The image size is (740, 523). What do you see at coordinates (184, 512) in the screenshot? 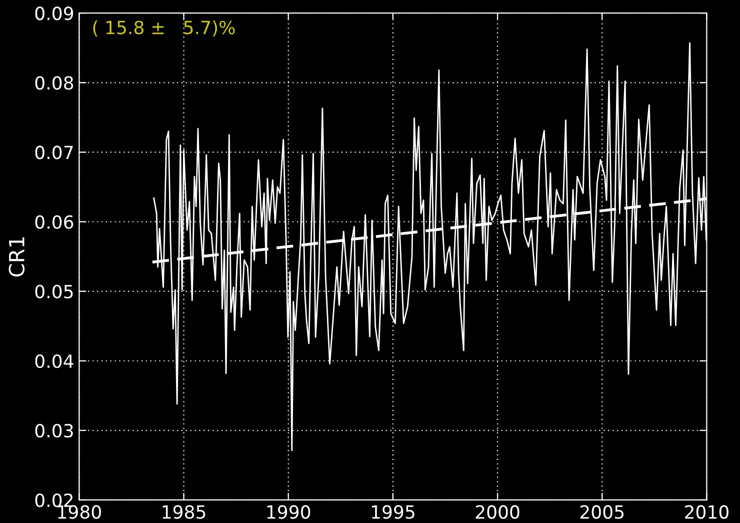
I see `x-tick-label: 1985` at bounding box center [184, 512].